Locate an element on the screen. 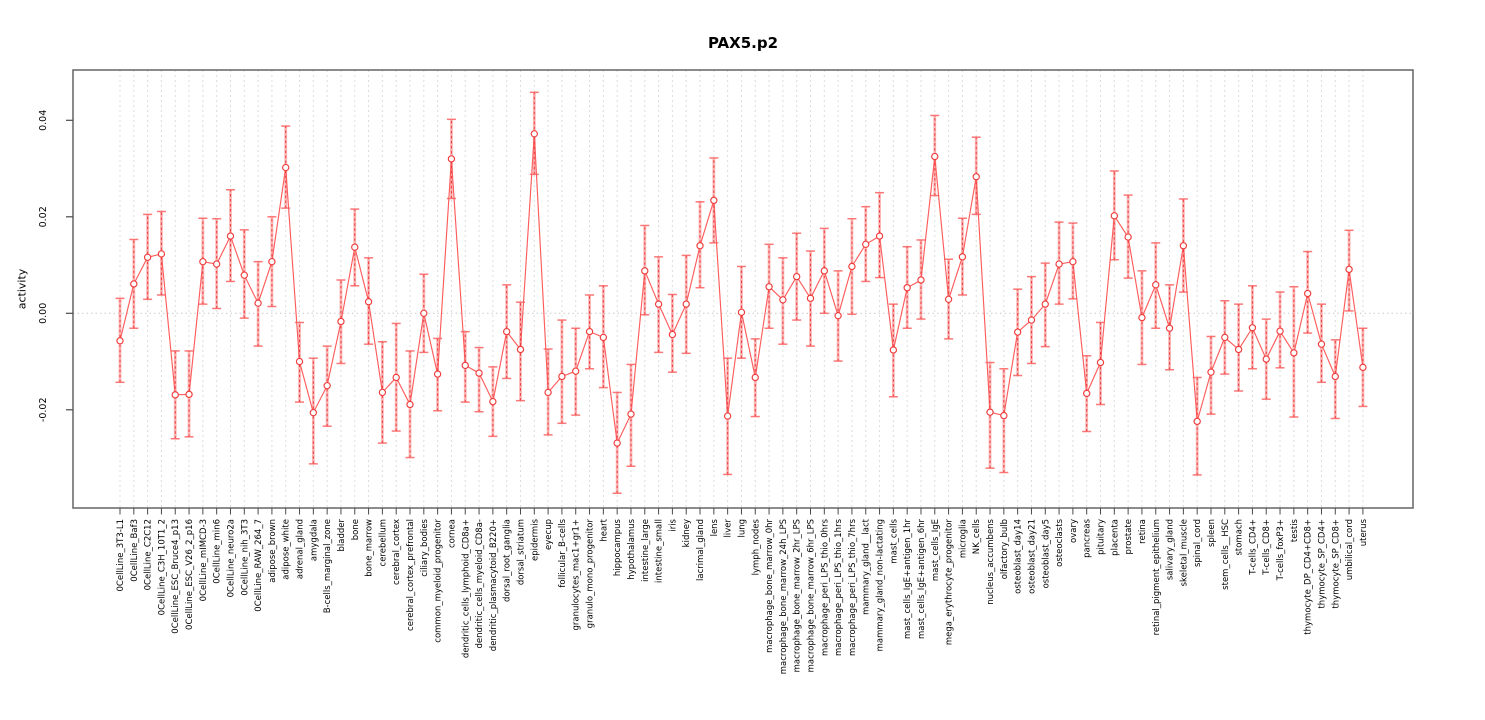  x-tick-label: mast_cells_IgE is located at coordinates (936, 550).